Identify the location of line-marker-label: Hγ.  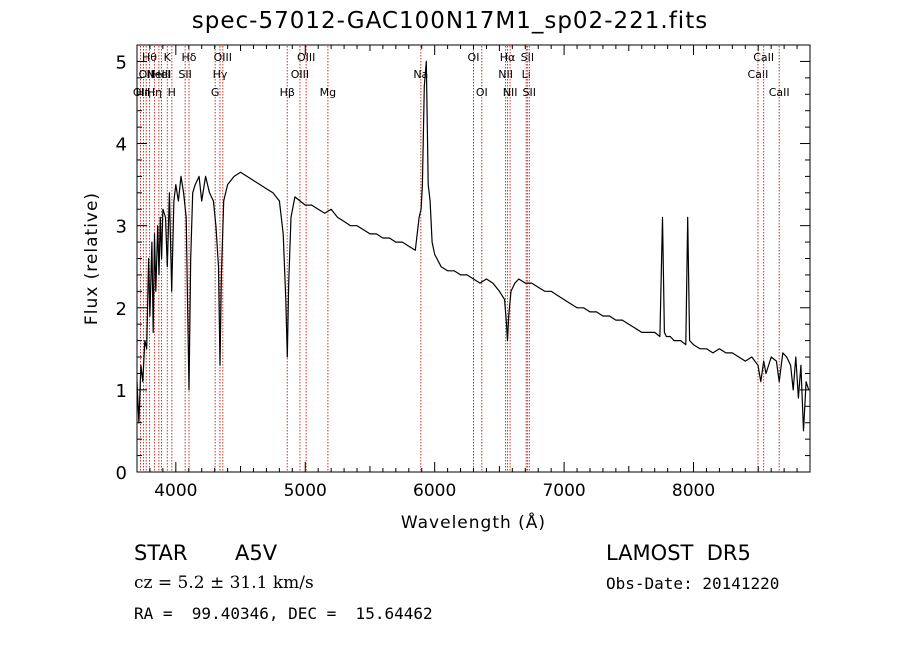
(220, 74).